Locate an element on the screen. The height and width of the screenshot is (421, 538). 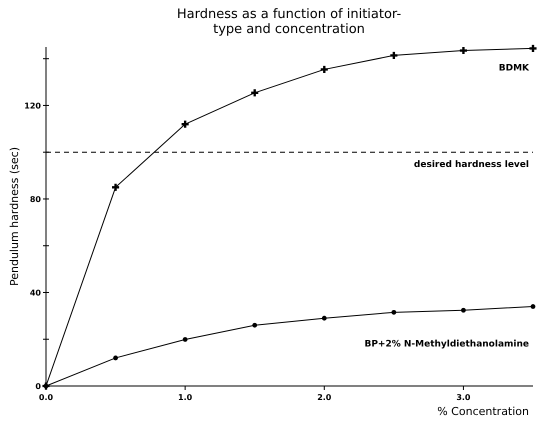
text: BP+2% N-Methyldiethanolamine is located at coordinates (446, 345).